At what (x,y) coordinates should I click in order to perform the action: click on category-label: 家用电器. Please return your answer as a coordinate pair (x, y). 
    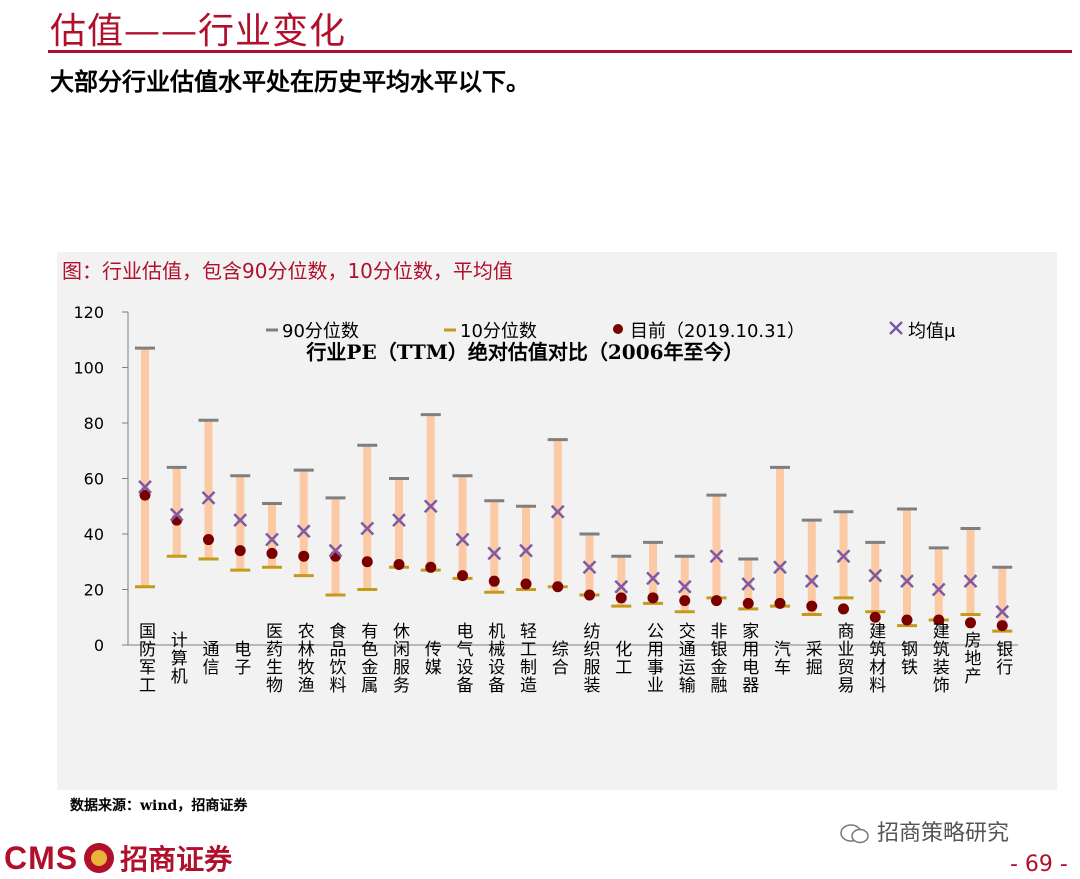
    Looking at the image, I should click on (748, 658).